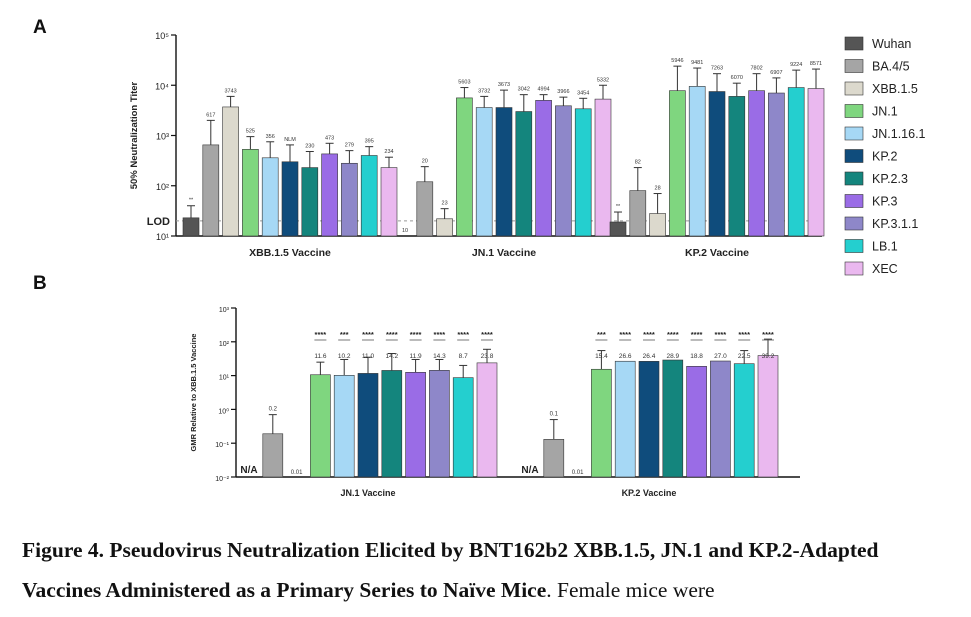  What do you see at coordinates (672, 356) in the screenshot?
I see `value-label-kp-2-vaccine-kp-2-3: 28.9` at bounding box center [672, 356].